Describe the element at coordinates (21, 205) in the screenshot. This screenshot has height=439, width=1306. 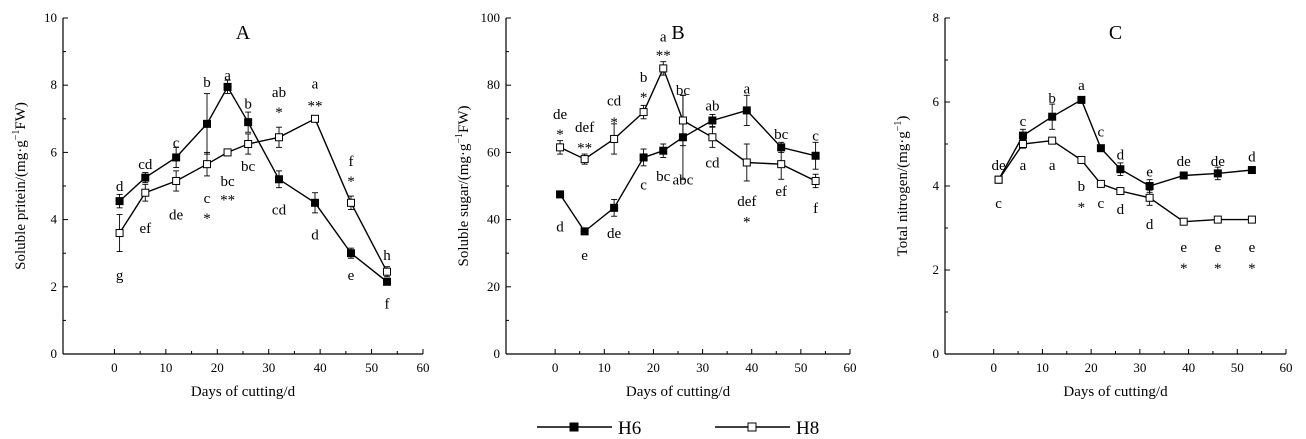
I see `panel-a-ylabel-main: Soluble pritein/(mg·g` at that location.